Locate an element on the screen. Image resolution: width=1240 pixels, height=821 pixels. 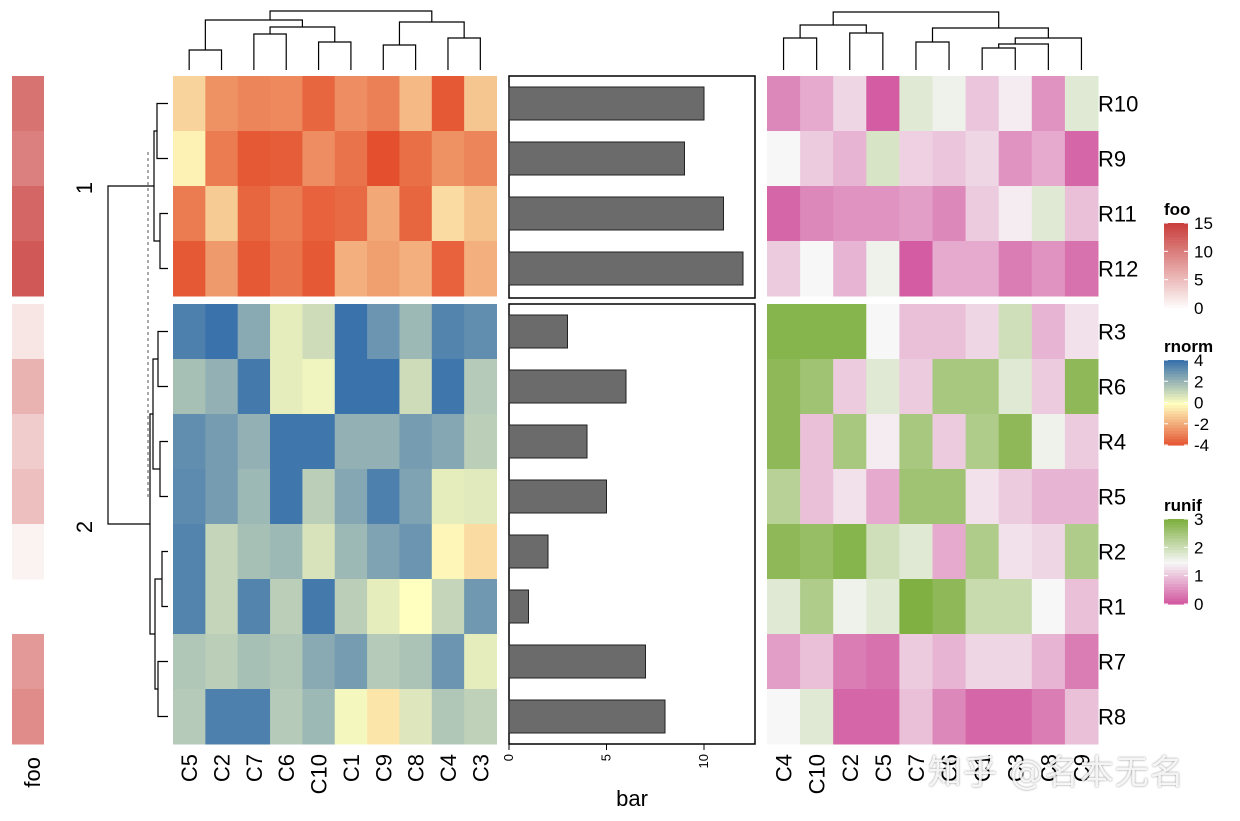
runif-cell-R1-C5 is located at coordinates (883, 607).